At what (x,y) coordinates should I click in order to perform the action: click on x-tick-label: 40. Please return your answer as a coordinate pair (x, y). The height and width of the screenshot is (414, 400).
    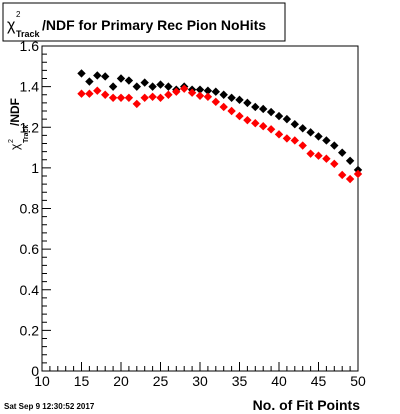
    Looking at the image, I should click on (279, 381).